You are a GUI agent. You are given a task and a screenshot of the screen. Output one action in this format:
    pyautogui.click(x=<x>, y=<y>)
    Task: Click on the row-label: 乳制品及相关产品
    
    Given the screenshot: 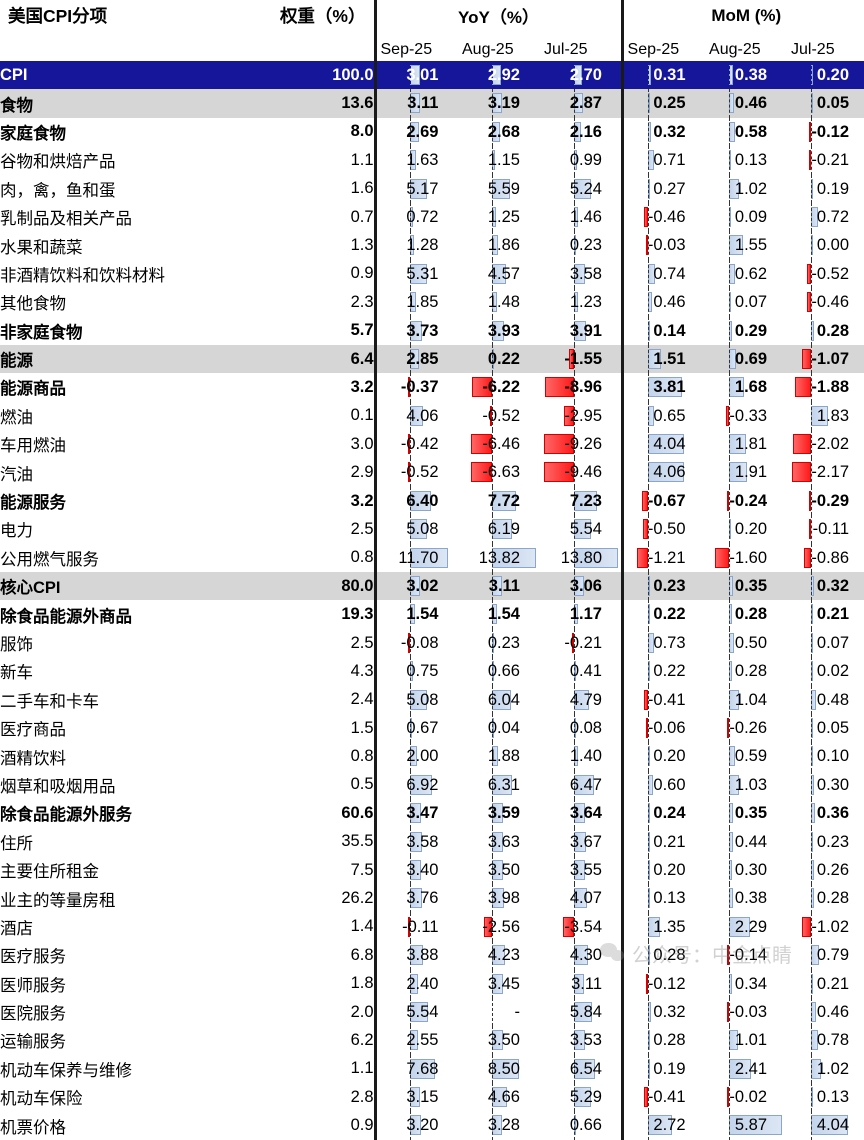 What is the action you would take?
    pyautogui.click(x=127, y=217)
    